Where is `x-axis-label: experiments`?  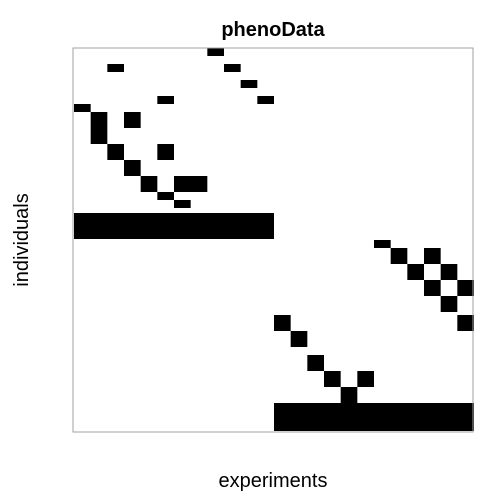
x-axis-label: experiments is located at coordinates (273, 481).